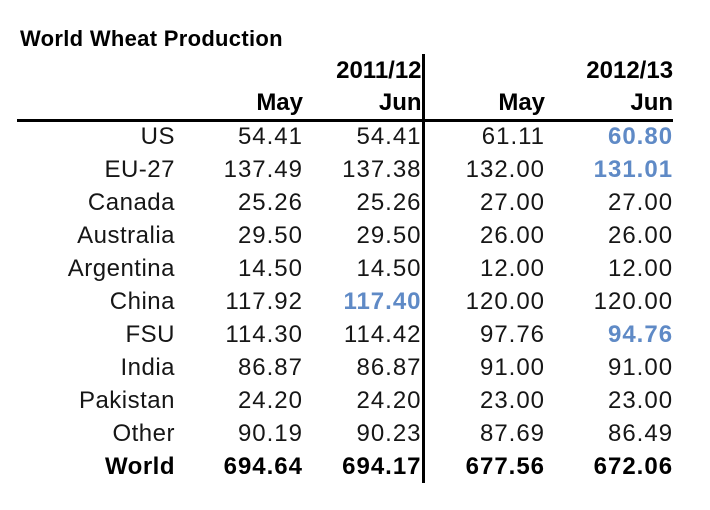  What do you see at coordinates (547, 70) in the screenshot?
I see `group-header-2012-13: 2012/13` at bounding box center [547, 70].